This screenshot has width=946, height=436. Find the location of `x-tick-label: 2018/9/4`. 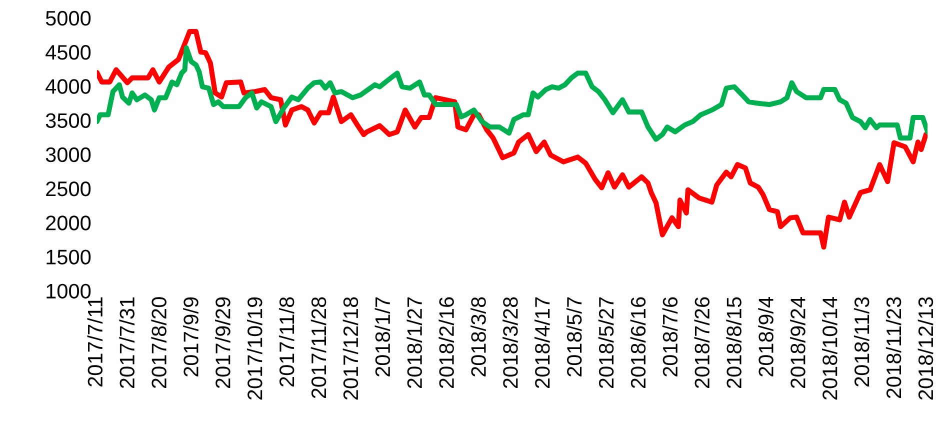

x-tick-label: 2018/9/4 is located at coordinates (766, 336).